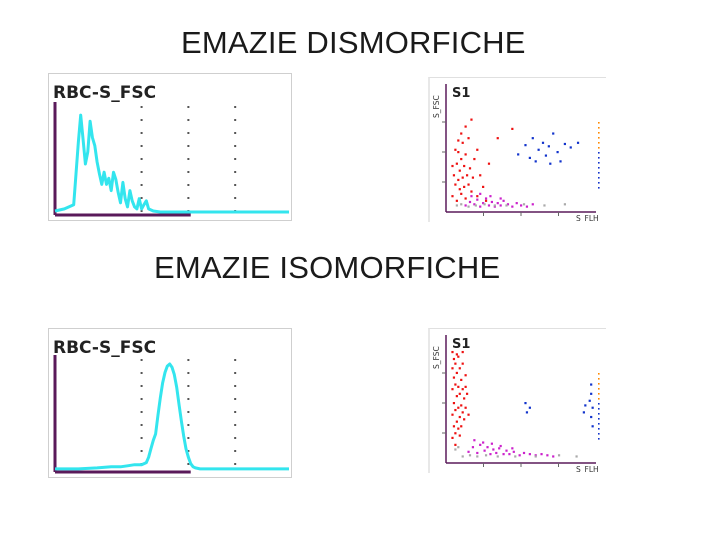  Describe the element at coordinates (171, 406) in the screenshot. I see `isomorphic-histogram: RBC-S_FSC` at that location.